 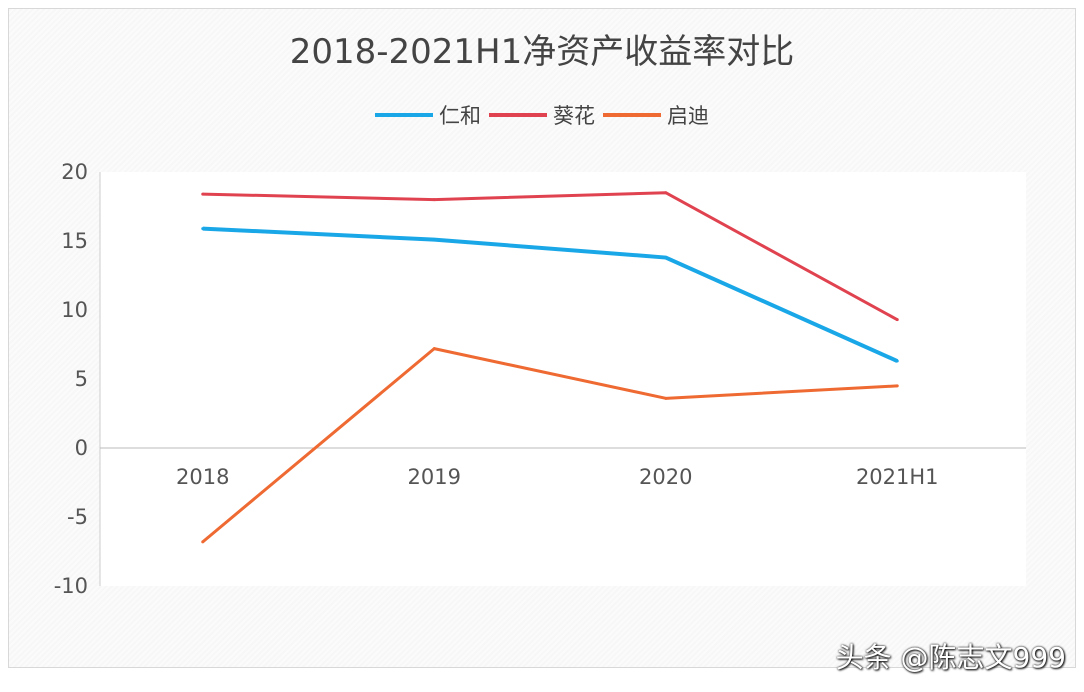 What do you see at coordinates (77, 517) in the screenshot?
I see `y-tick-label: -5` at bounding box center [77, 517].